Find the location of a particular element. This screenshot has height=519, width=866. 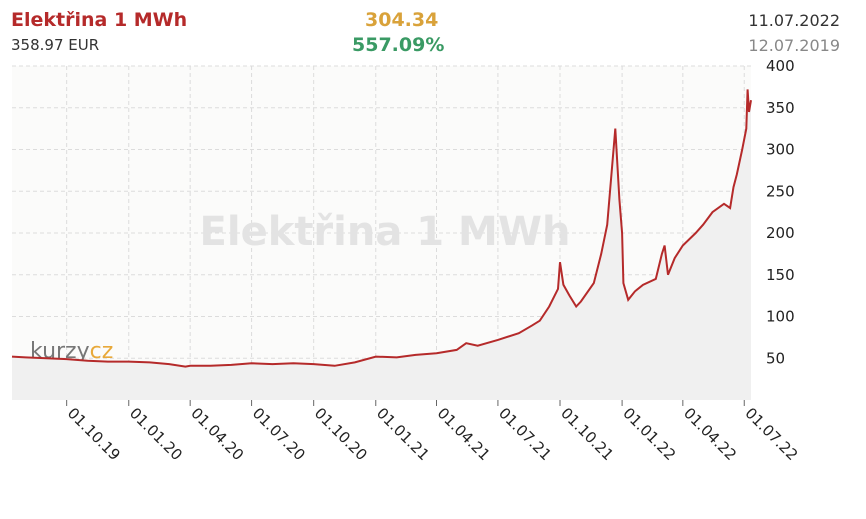

watermark: Elektřina 1 MWh is located at coordinates (385, 232).